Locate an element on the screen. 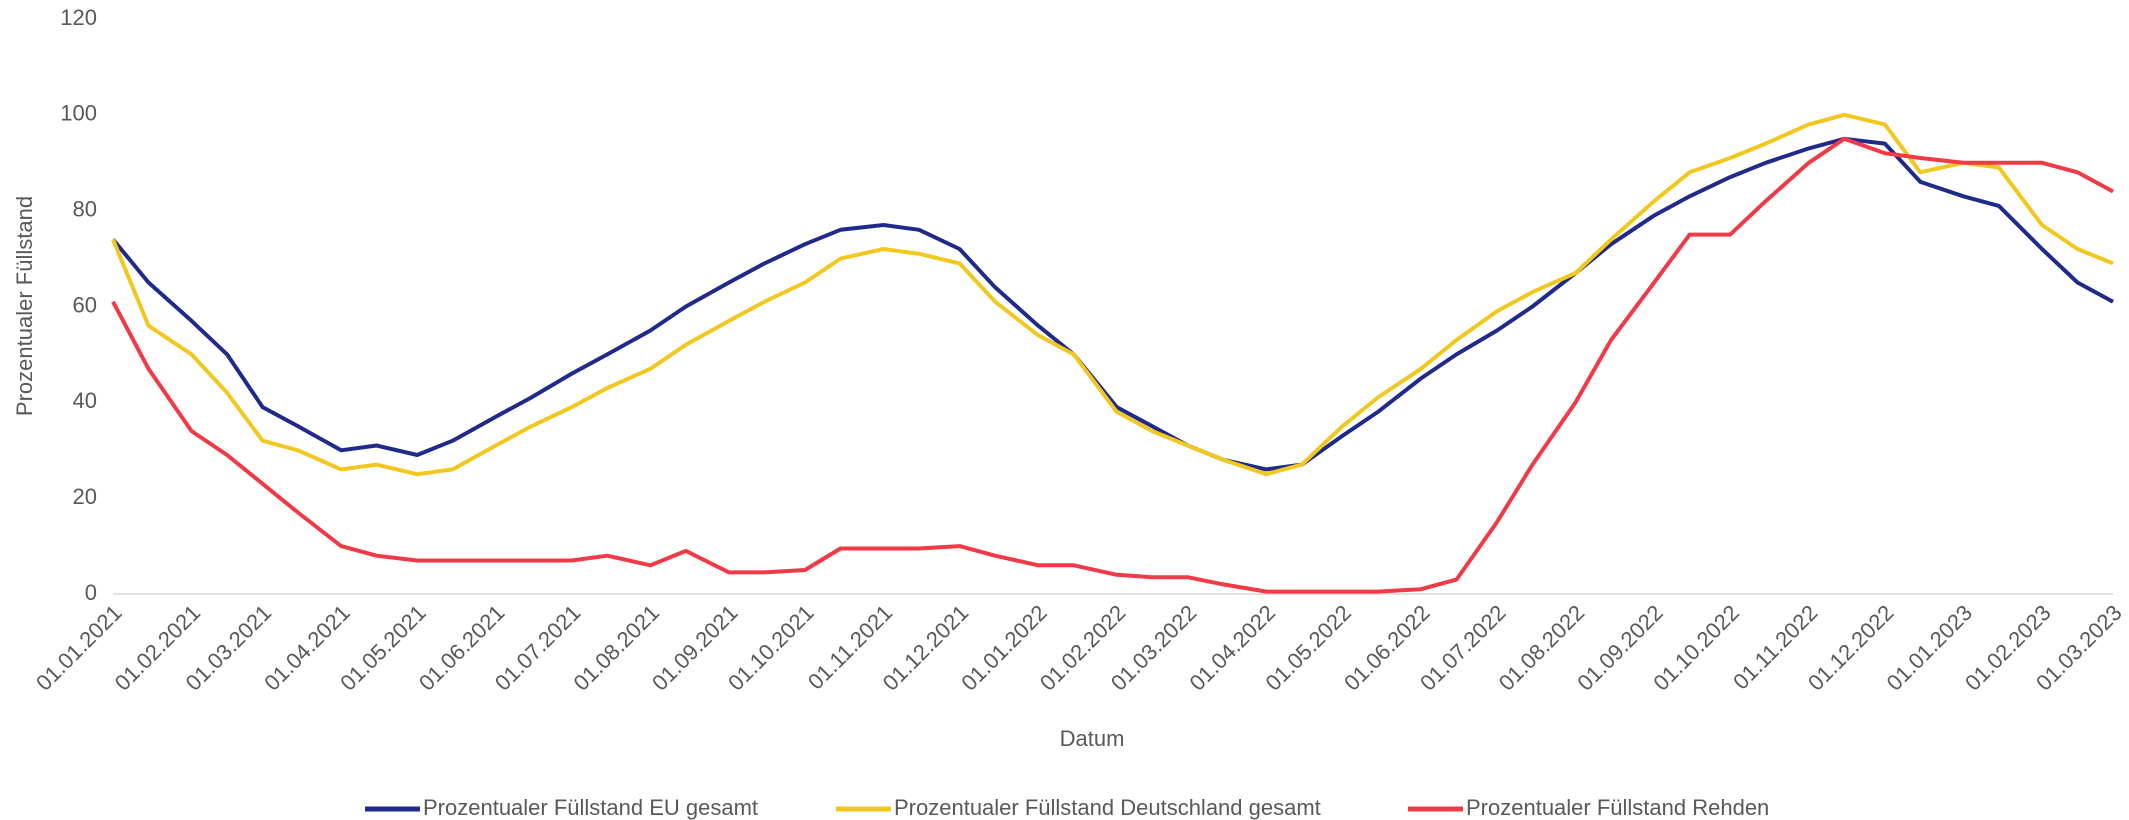 The width and height of the screenshot is (2129, 820). y-tick-label: 60 is located at coordinates (85, 304).